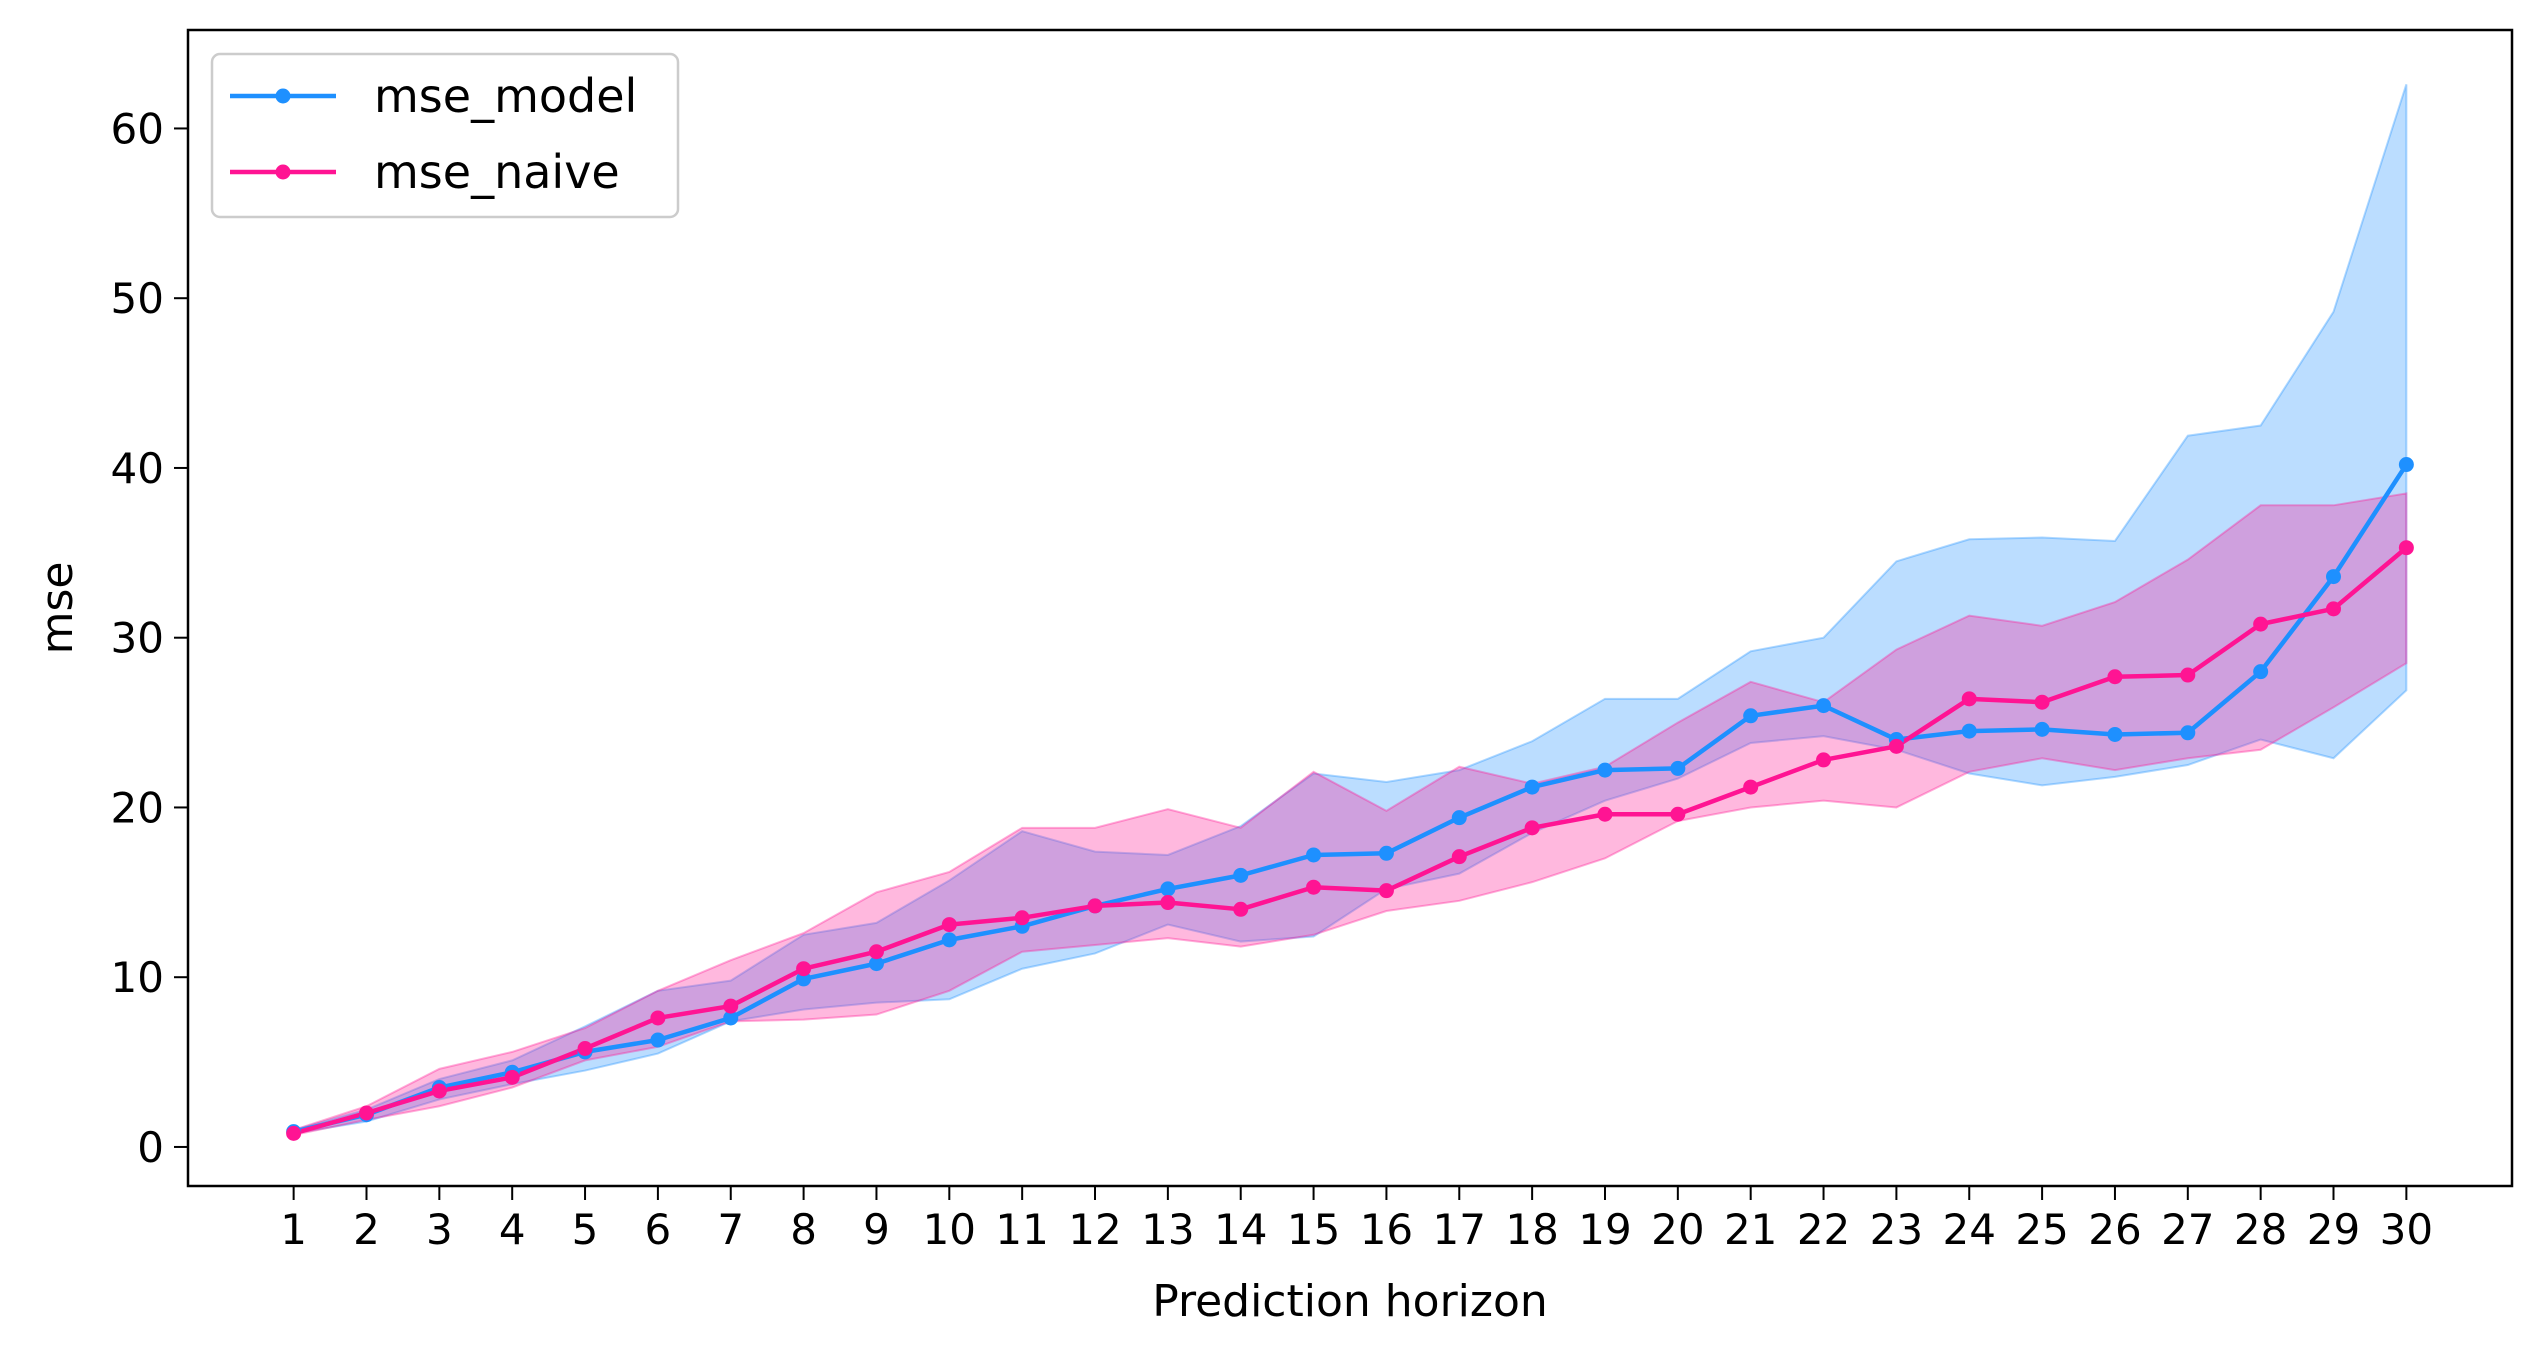 The width and height of the screenshot is (2542, 1361). Describe the element at coordinates (283, 172) in the screenshot. I see `legend-marker-mse-naive` at that location.